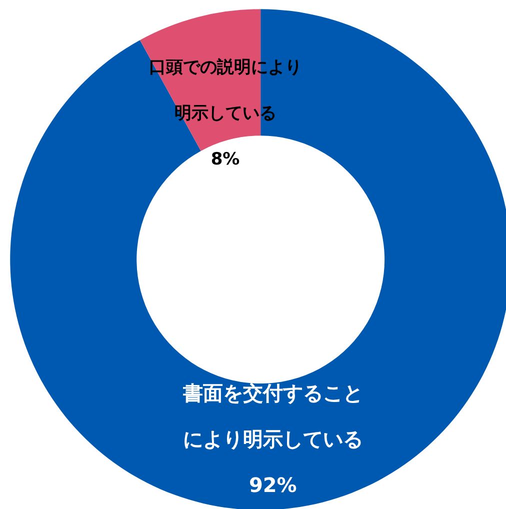 Image resolution: width=506 pixels, height=509 pixels. Describe the element at coordinates (272, 484) in the screenshot. I see `data-label: 92%` at that location.